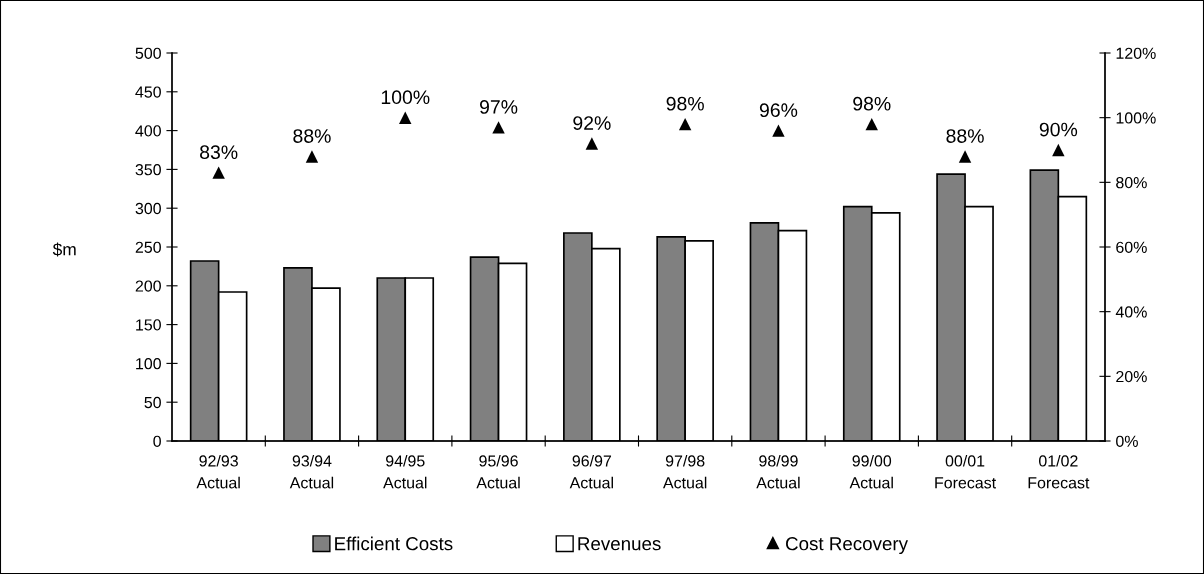  I want to click on y2-tick-label: 60%, so click(1131, 247).